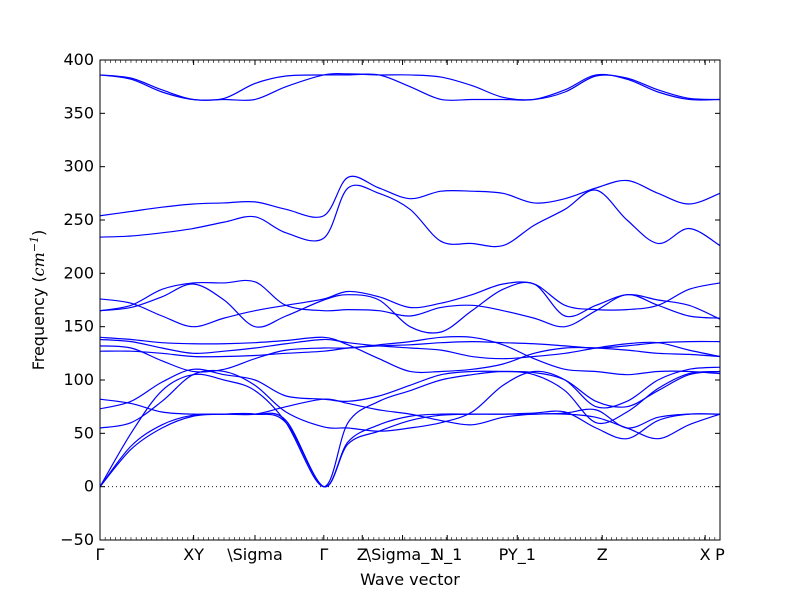 This screenshot has width=800, height=600. Describe the element at coordinates (78, 112) in the screenshot. I see `y-tick-label: 350` at that location.